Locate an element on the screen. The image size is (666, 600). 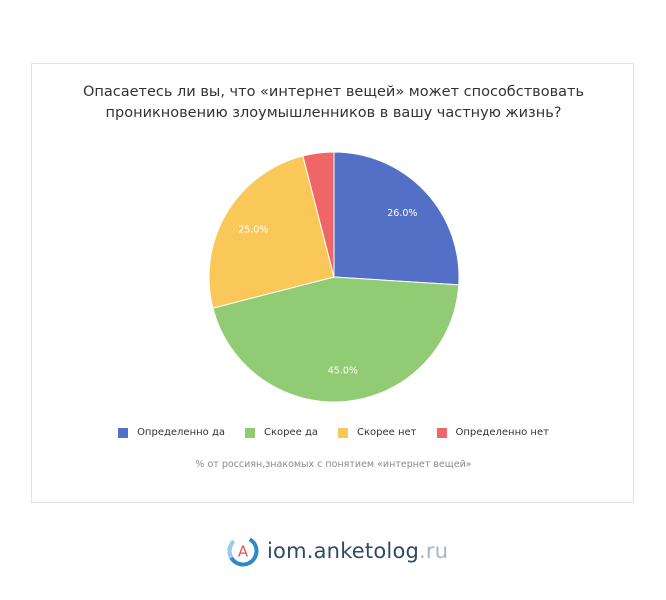
pie-slice-definitely-yes is located at coordinates (396, 218).